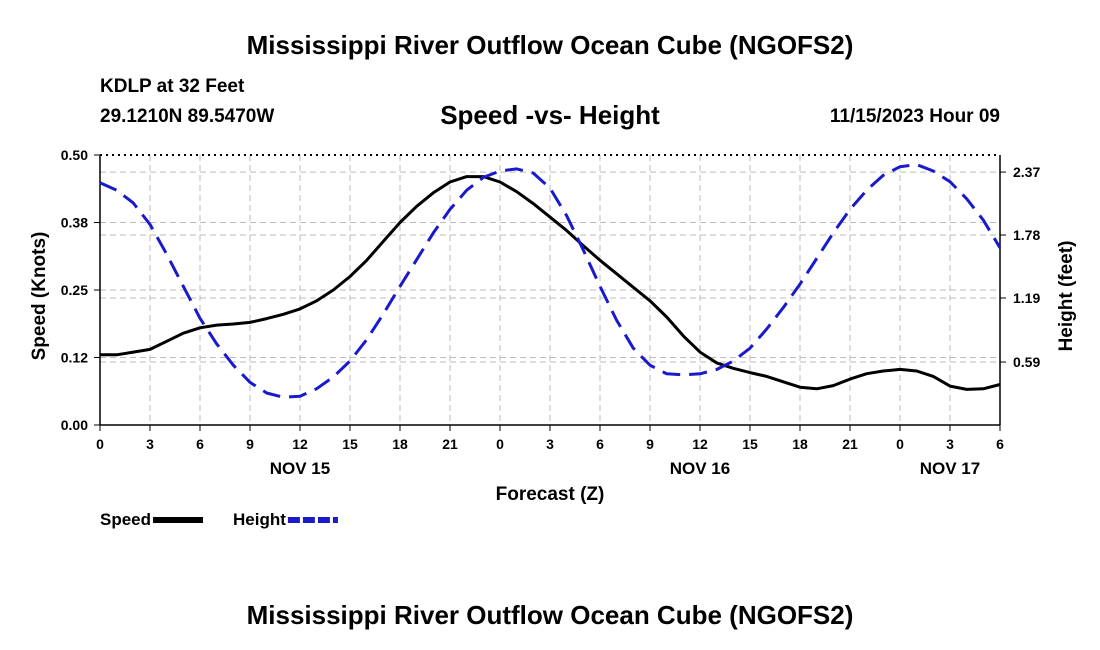  I want to click on legend-label: Height, so click(259, 519).